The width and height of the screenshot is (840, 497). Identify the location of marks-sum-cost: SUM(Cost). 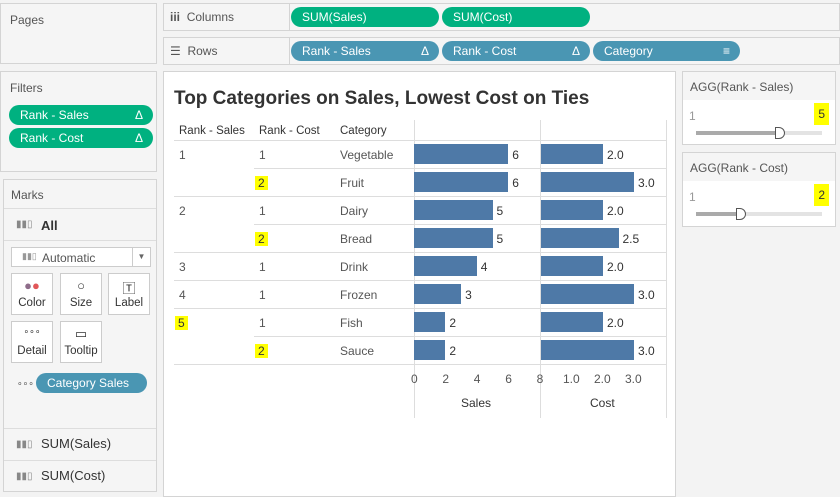
(73, 475).